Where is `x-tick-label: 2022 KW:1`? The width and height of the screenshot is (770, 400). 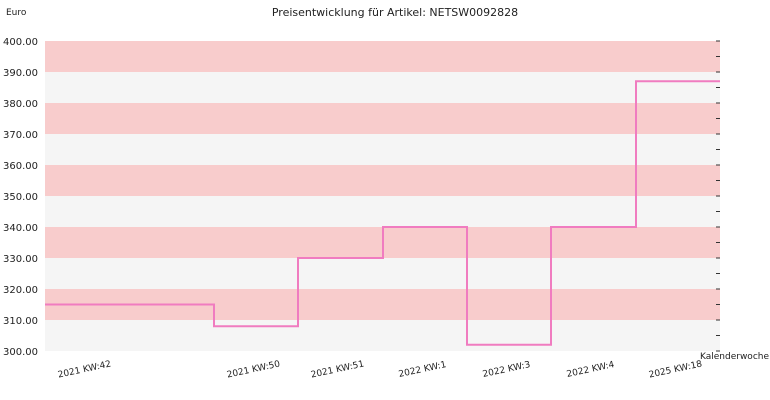 x-tick-label: 2022 KW:1 is located at coordinates (423, 370).